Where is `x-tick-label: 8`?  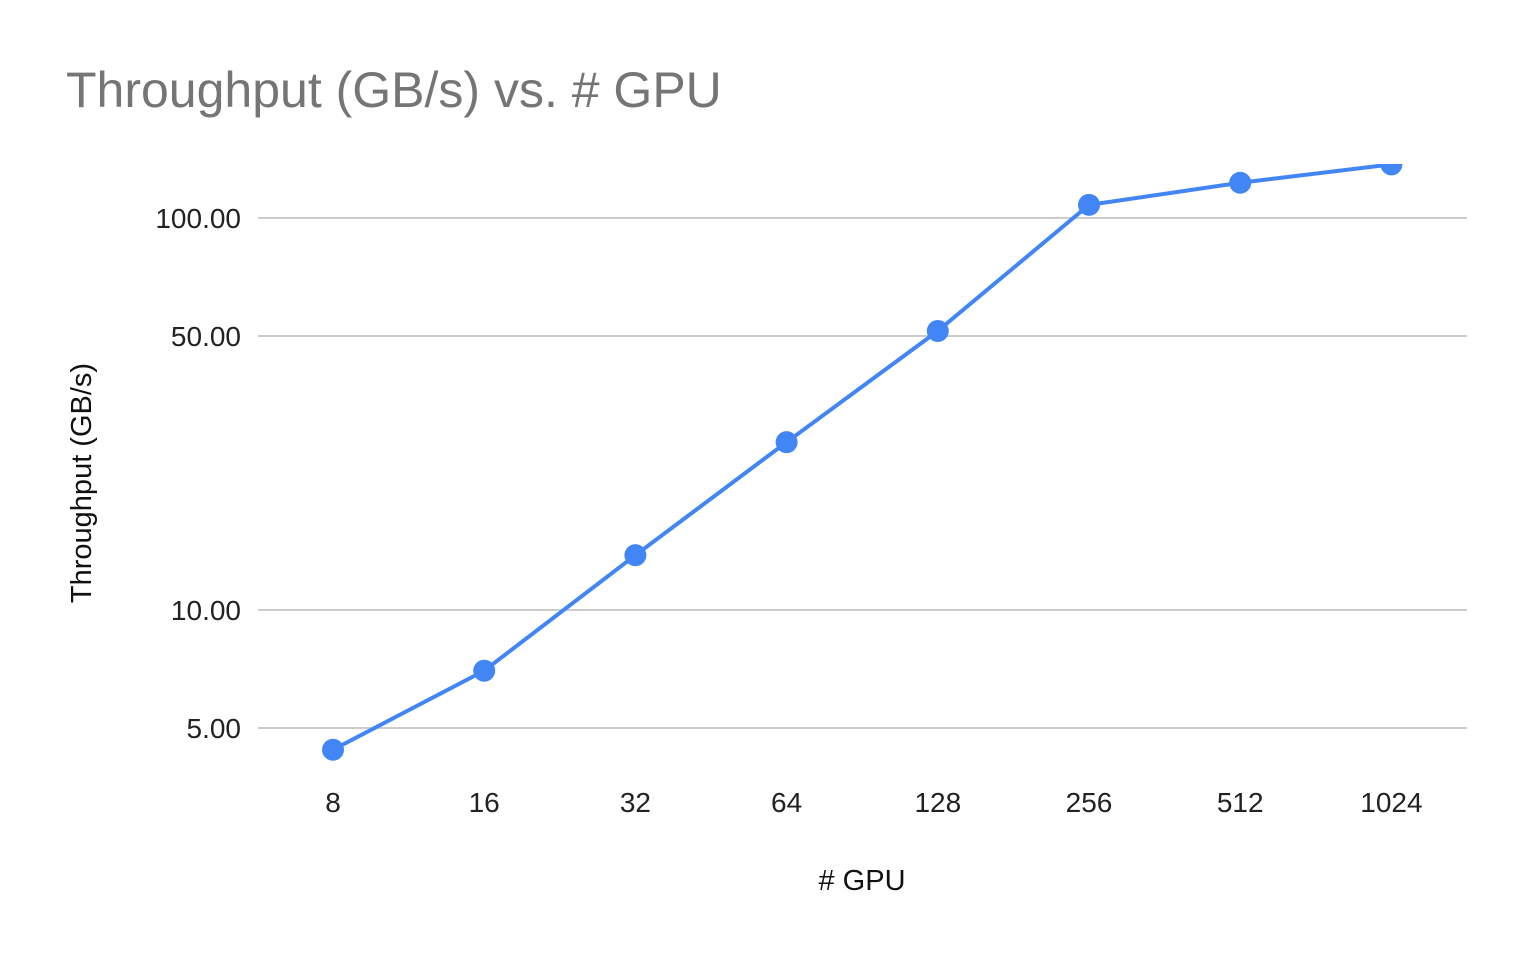
x-tick-label: 8 is located at coordinates (333, 802).